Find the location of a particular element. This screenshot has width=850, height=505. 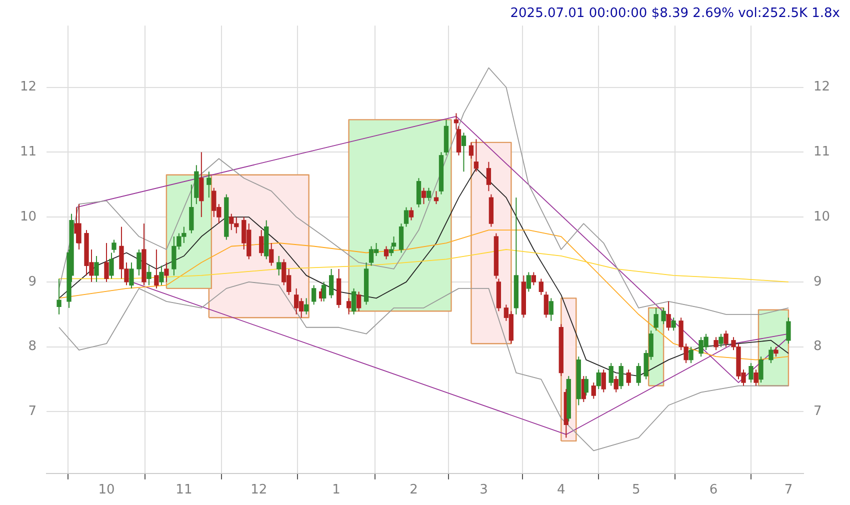

y2-tick-label: 7 is located at coordinates (817, 412).